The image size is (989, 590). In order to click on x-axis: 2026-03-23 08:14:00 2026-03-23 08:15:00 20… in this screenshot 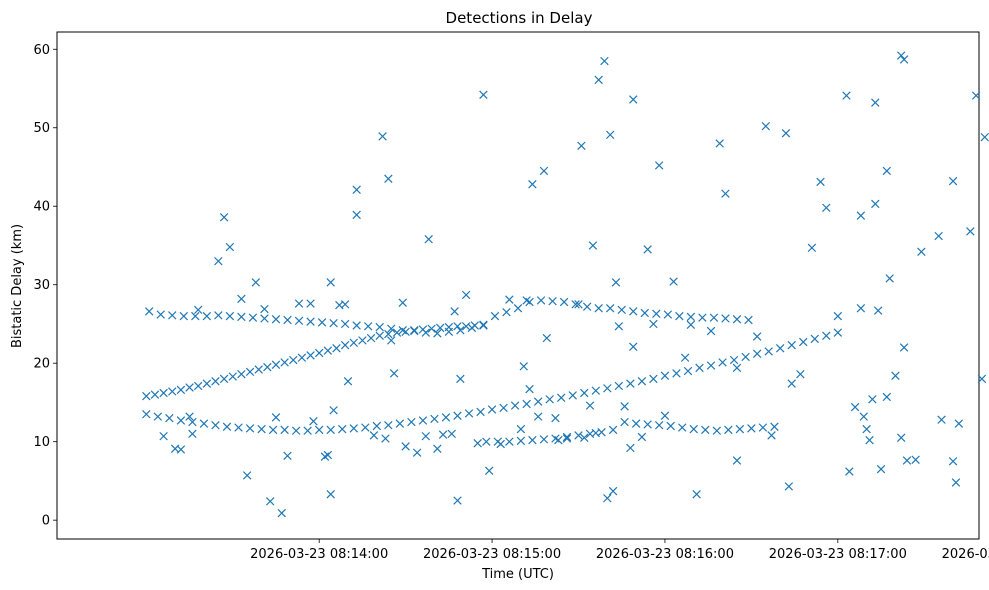, I will do `click(619, 550)`.